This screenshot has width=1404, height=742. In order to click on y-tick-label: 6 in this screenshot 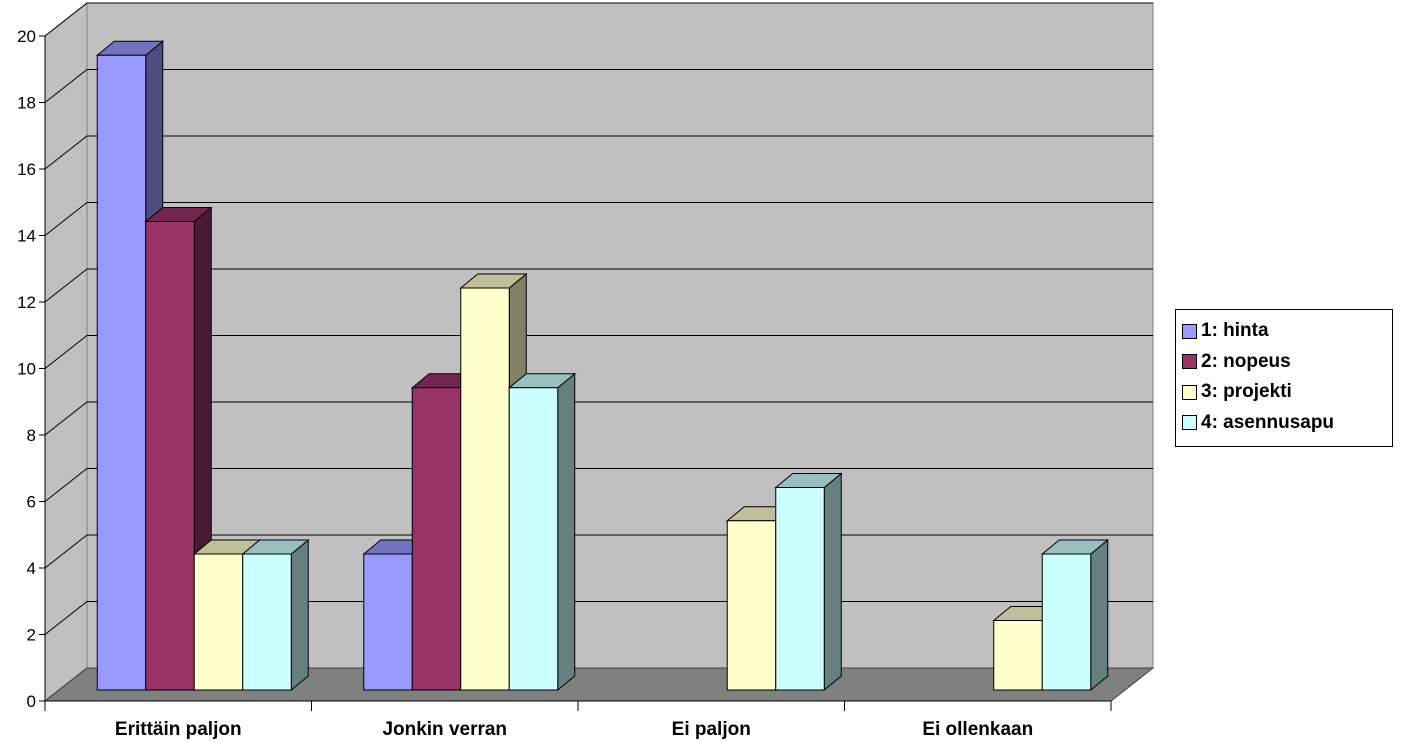, I will do `click(31, 502)`.